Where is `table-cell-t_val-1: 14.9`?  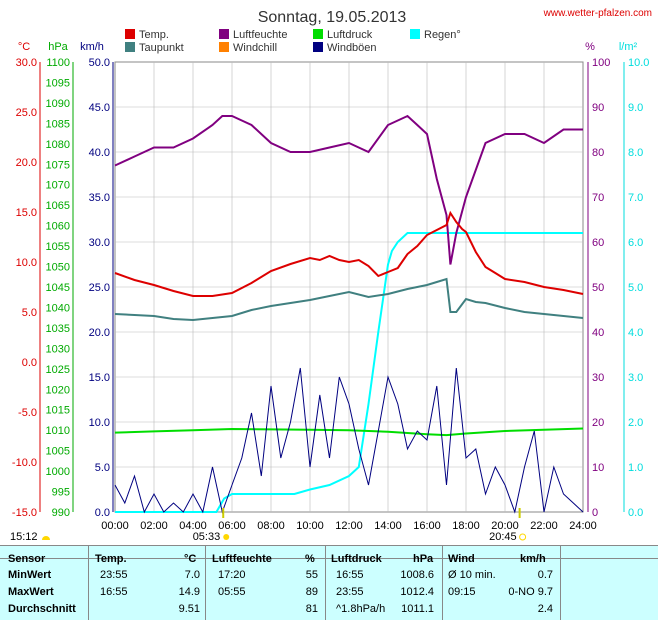 table-cell-t_val-1: 14.9 is located at coordinates (189, 592).